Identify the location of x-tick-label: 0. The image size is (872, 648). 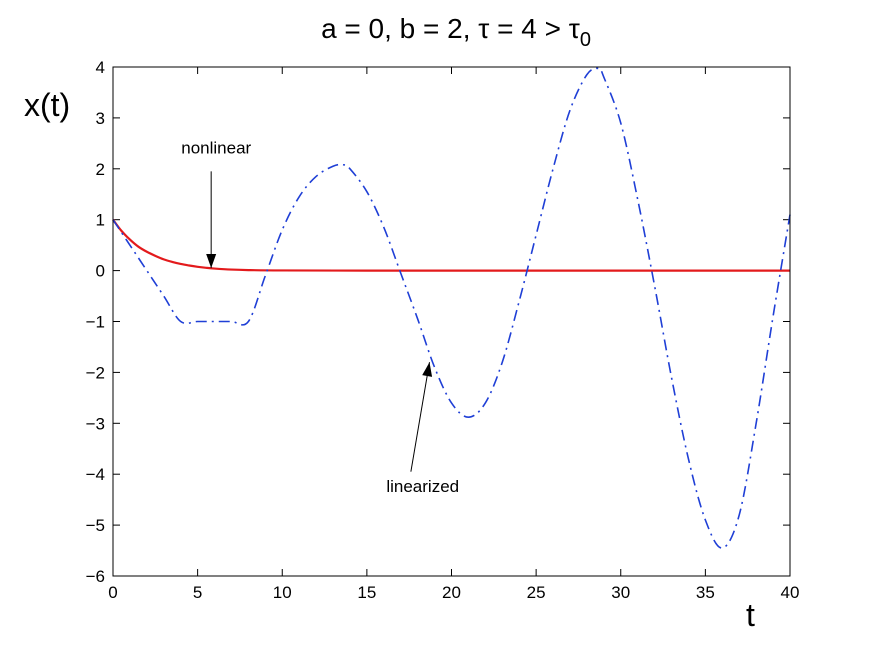
(112, 592).